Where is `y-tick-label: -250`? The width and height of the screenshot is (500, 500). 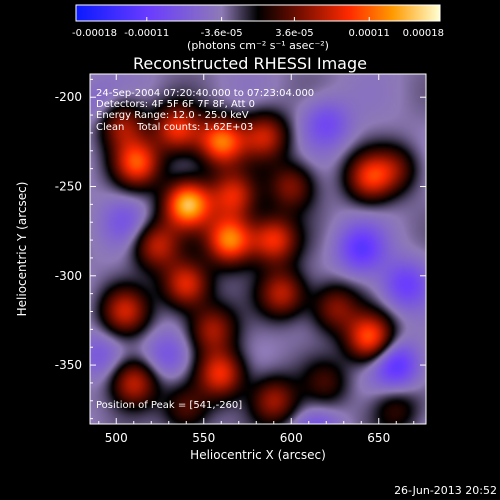
y-tick-label: -250 is located at coordinates (68, 187).